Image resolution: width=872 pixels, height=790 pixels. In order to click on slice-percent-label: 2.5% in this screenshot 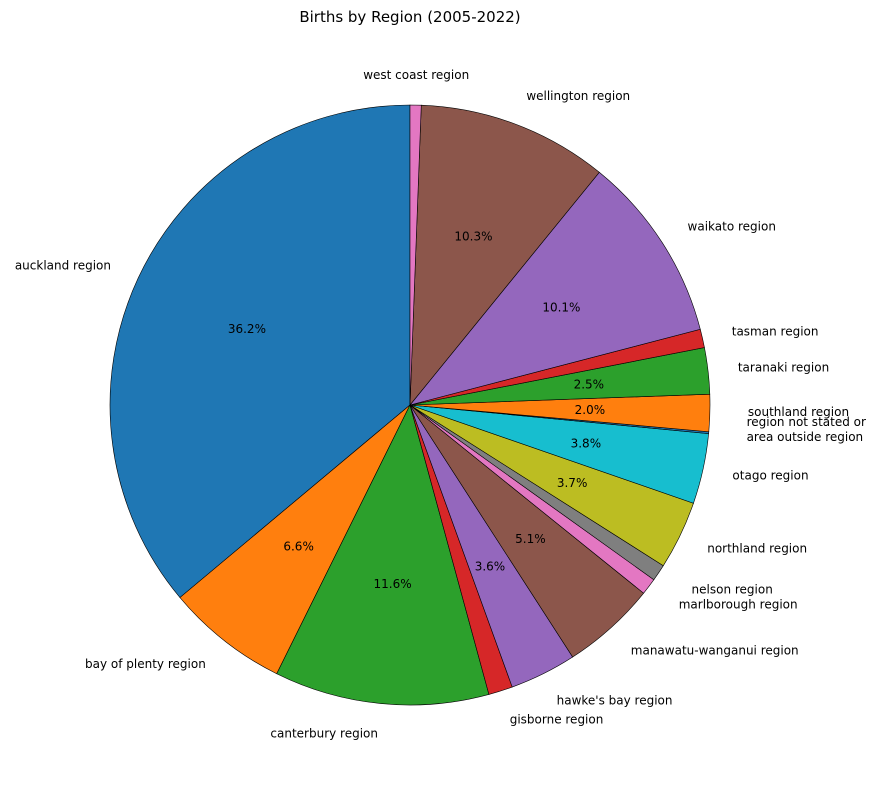, I will do `click(589, 384)`.